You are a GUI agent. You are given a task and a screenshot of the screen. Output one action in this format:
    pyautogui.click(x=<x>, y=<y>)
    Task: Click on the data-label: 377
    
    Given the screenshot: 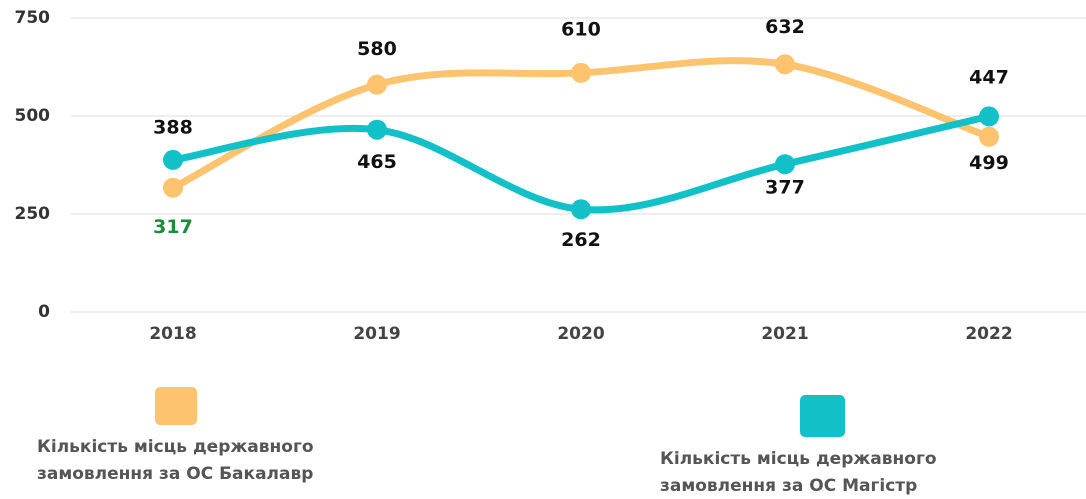 What is the action you would take?
    pyautogui.click(x=785, y=188)
    